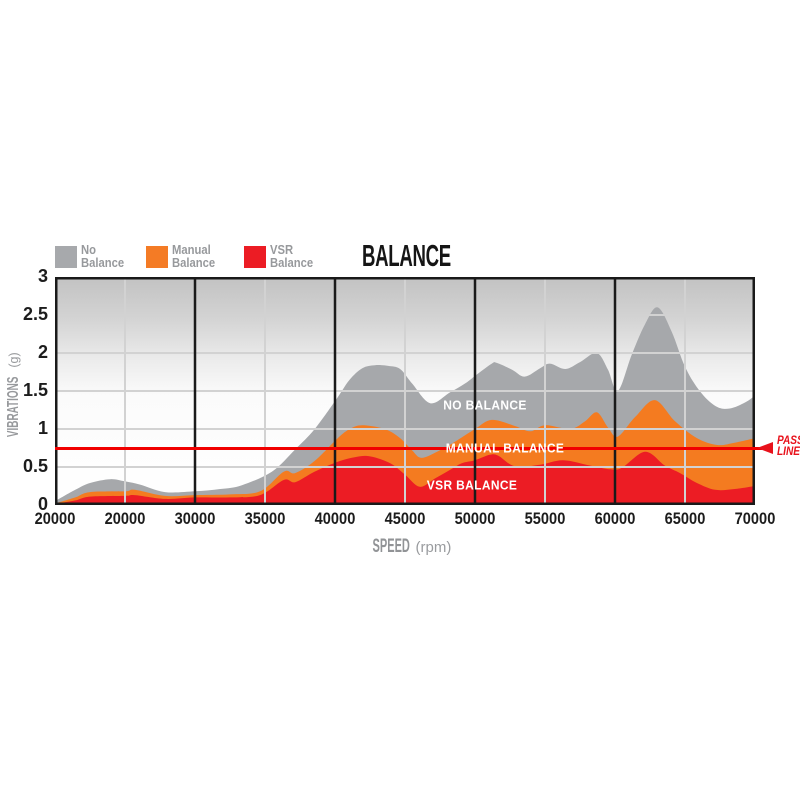 This screenshot has width=800, height=800. Describe the element at coordinates (755, 518) in the screenshot. I see `x-tick-label: 70000` at that location.